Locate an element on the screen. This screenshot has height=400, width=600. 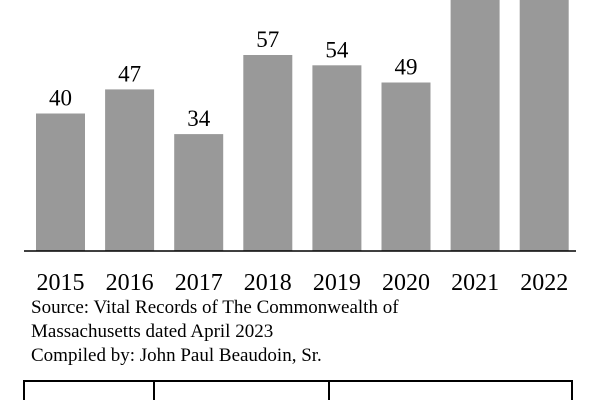
x-tick-label-2018: 2018 is located at coordinates (268, 282).